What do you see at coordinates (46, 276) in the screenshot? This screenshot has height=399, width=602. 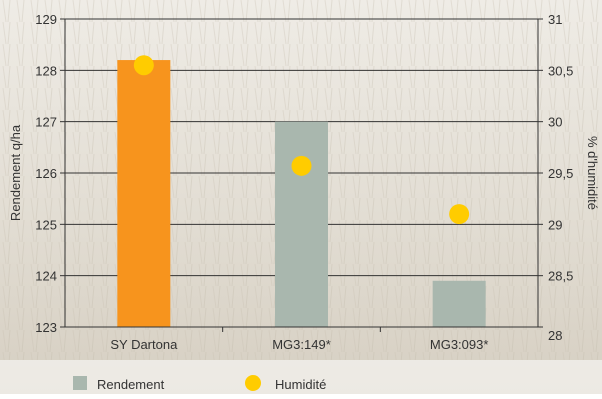 I see `left-tick-label: 124` at bounding box center [46, 276].